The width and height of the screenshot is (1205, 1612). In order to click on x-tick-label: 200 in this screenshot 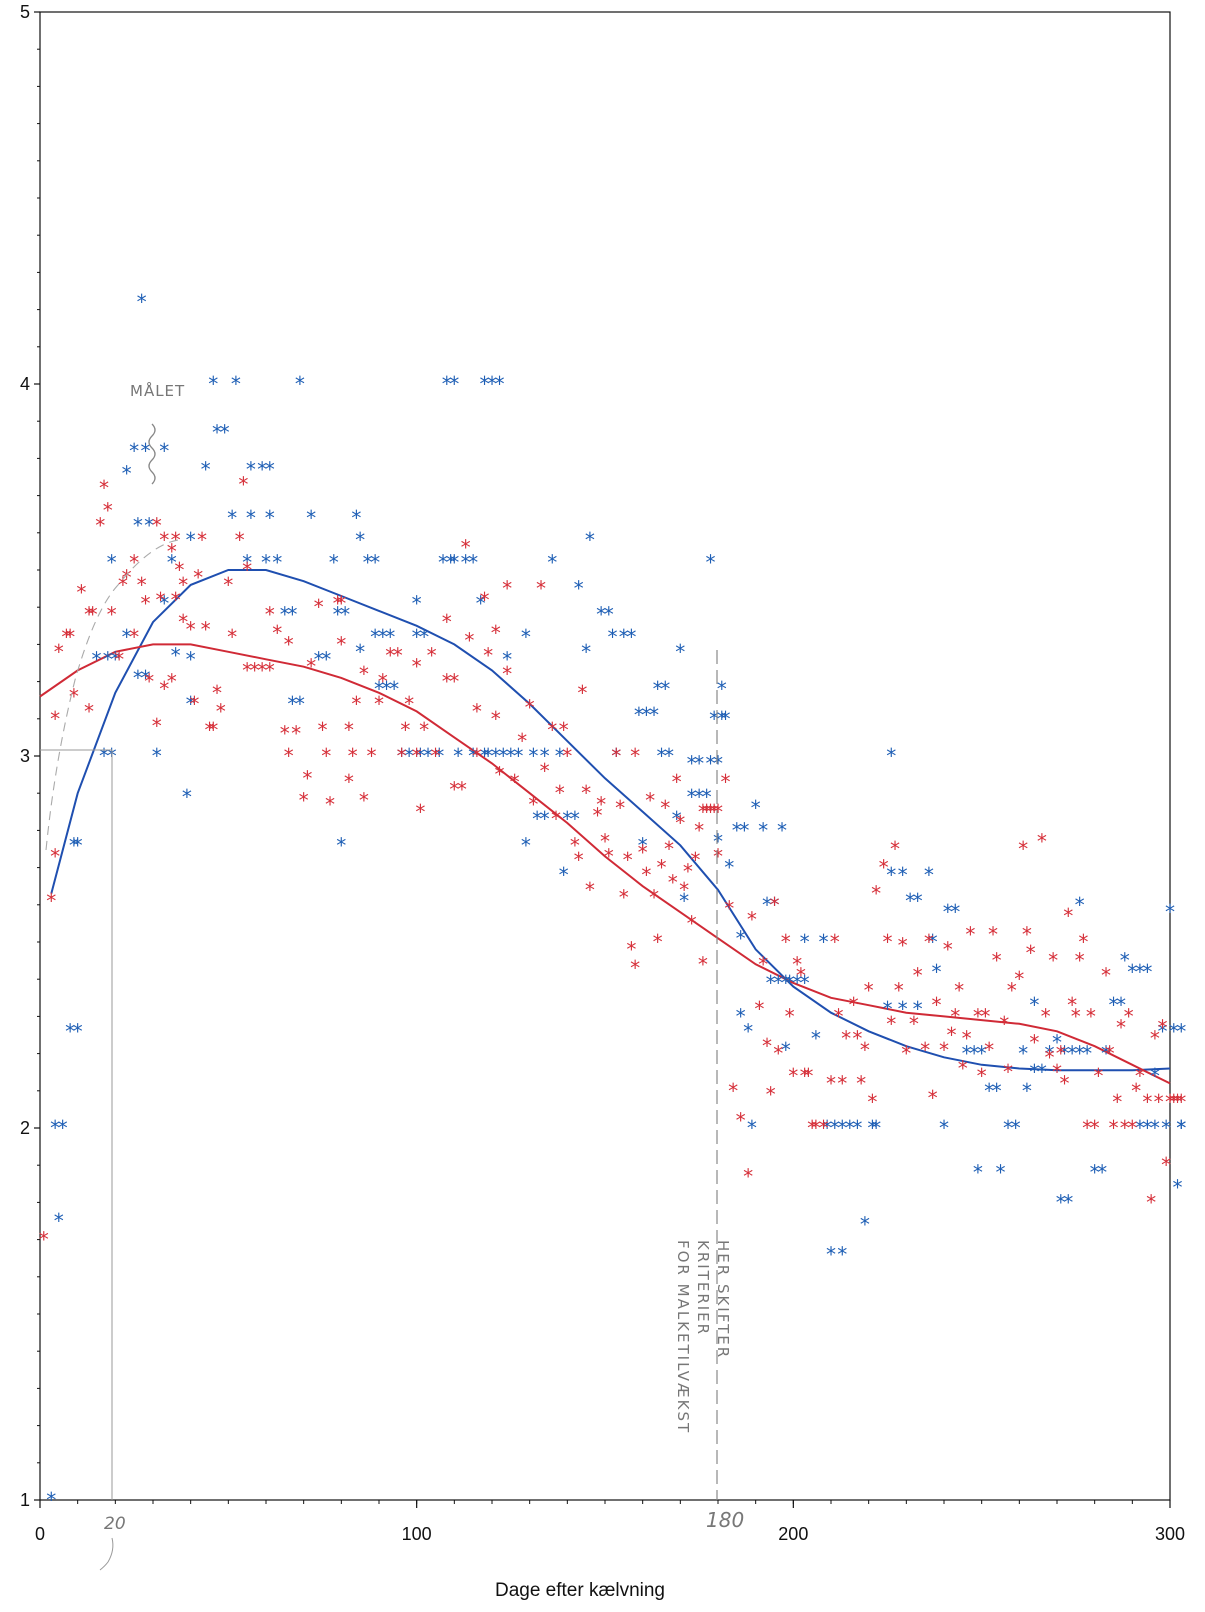, I will do `click(793, 1534)`.